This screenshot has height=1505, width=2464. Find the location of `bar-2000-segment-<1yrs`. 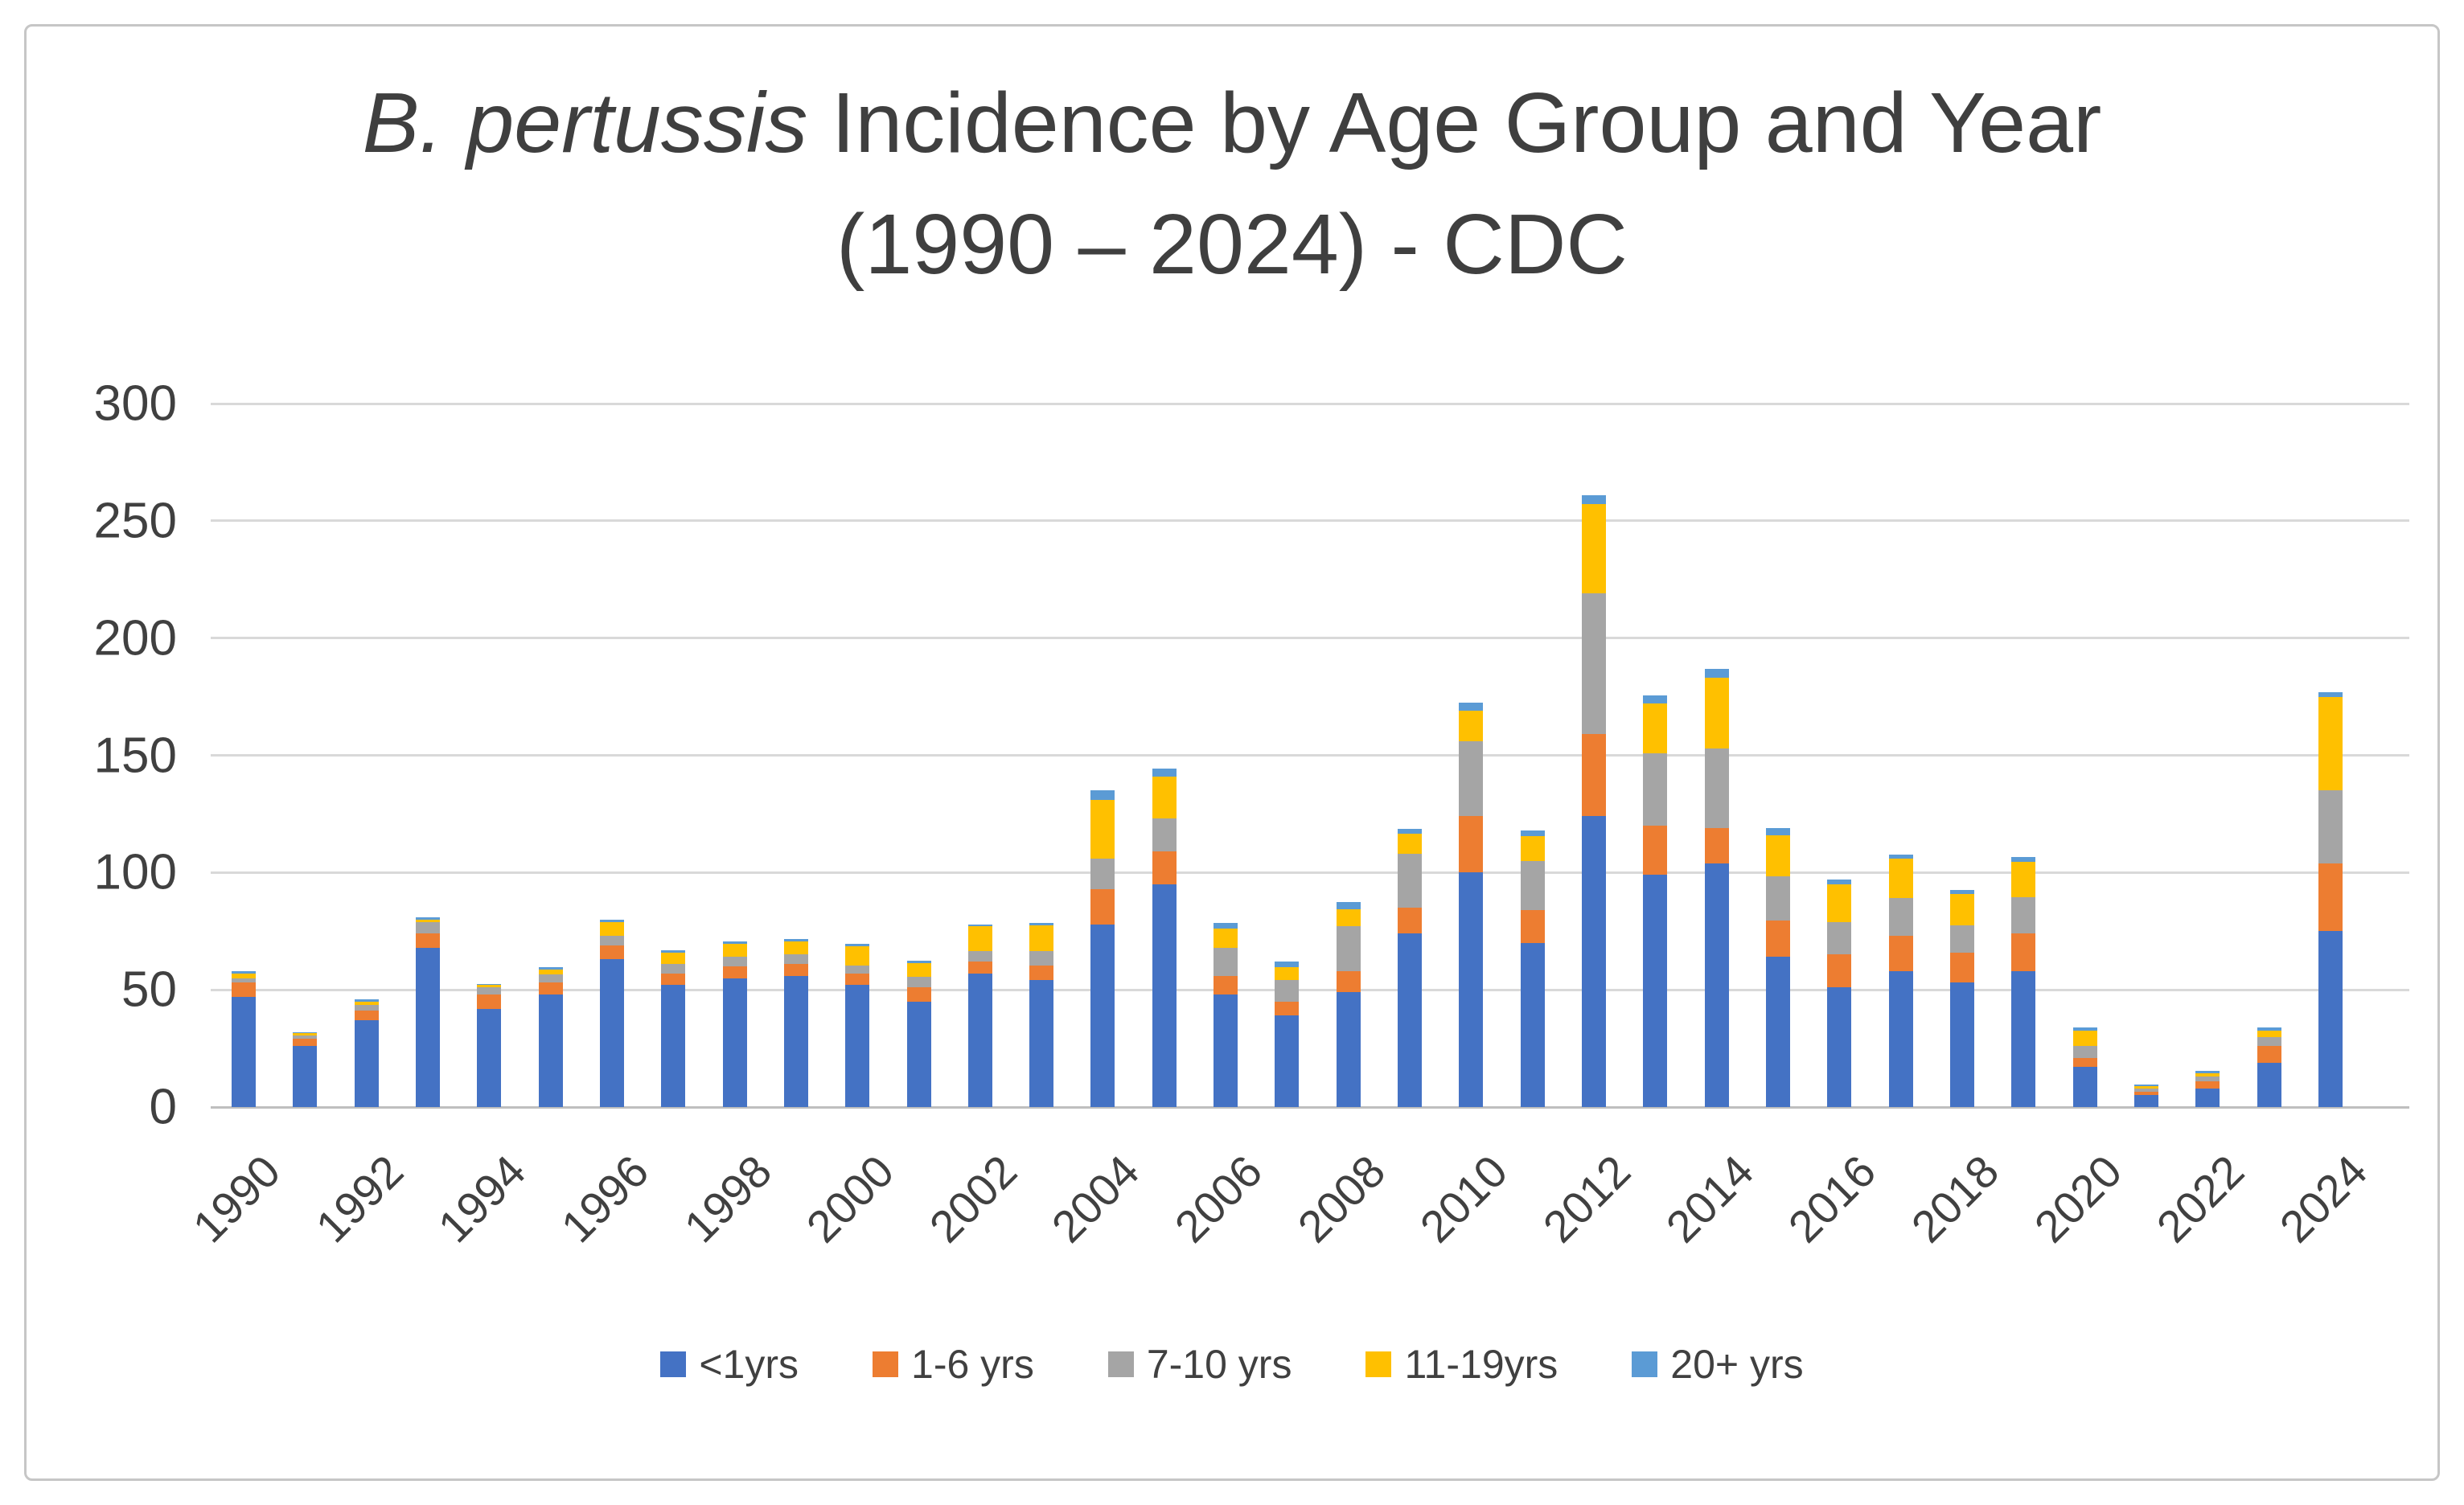

bar-2000-segment-<1yrs is located at coordinates (858, 1046).